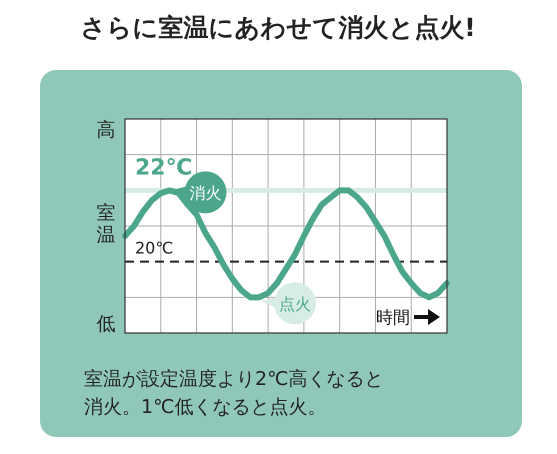 The height and width of the screenshot is (454, 557). Describe the element at coordinates (206, 192) in the screenshot. I see `annotation: 消火` at that location.